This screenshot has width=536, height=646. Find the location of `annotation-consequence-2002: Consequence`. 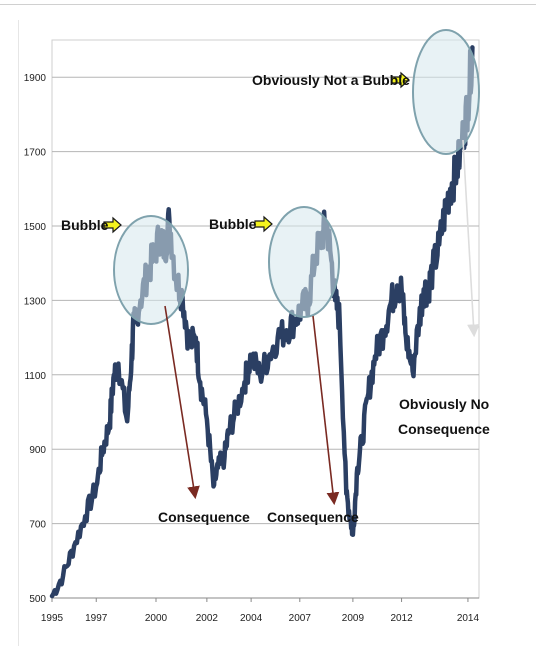

annotation-consequence-2002: Consequence is located at coordinates (204, 517).